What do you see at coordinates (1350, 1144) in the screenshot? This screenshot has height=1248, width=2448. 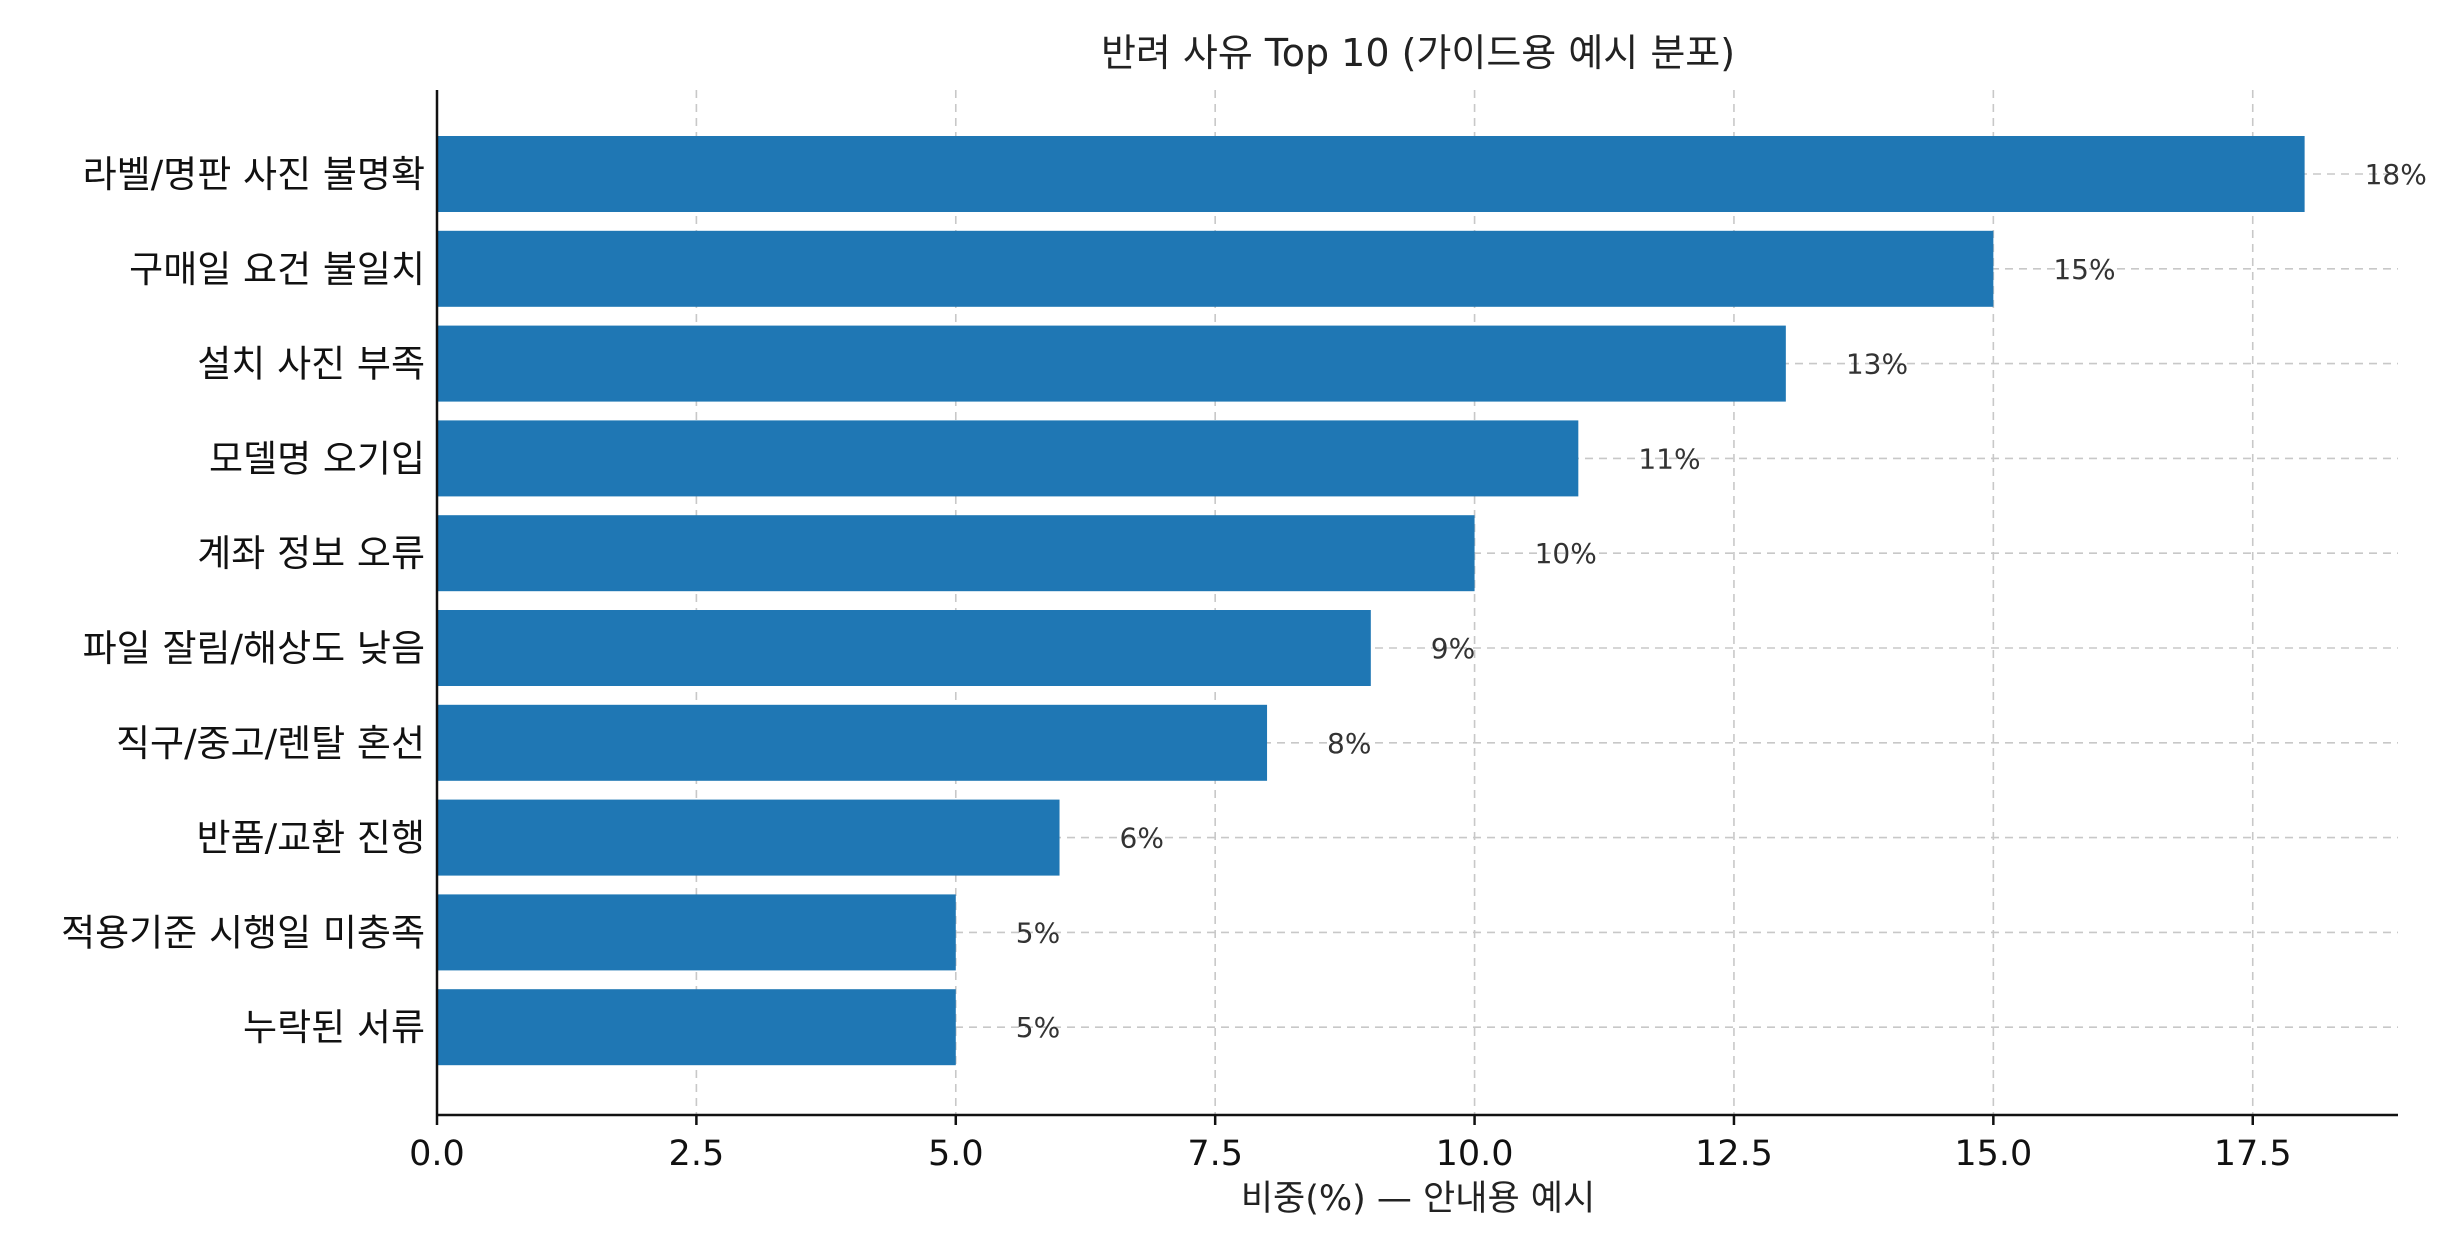 I see `x-axis-ticks: 0.0 2.5 5.0 7.5 10.0 12.5 15.0 17.5` at bounding box center [1350, 1144].